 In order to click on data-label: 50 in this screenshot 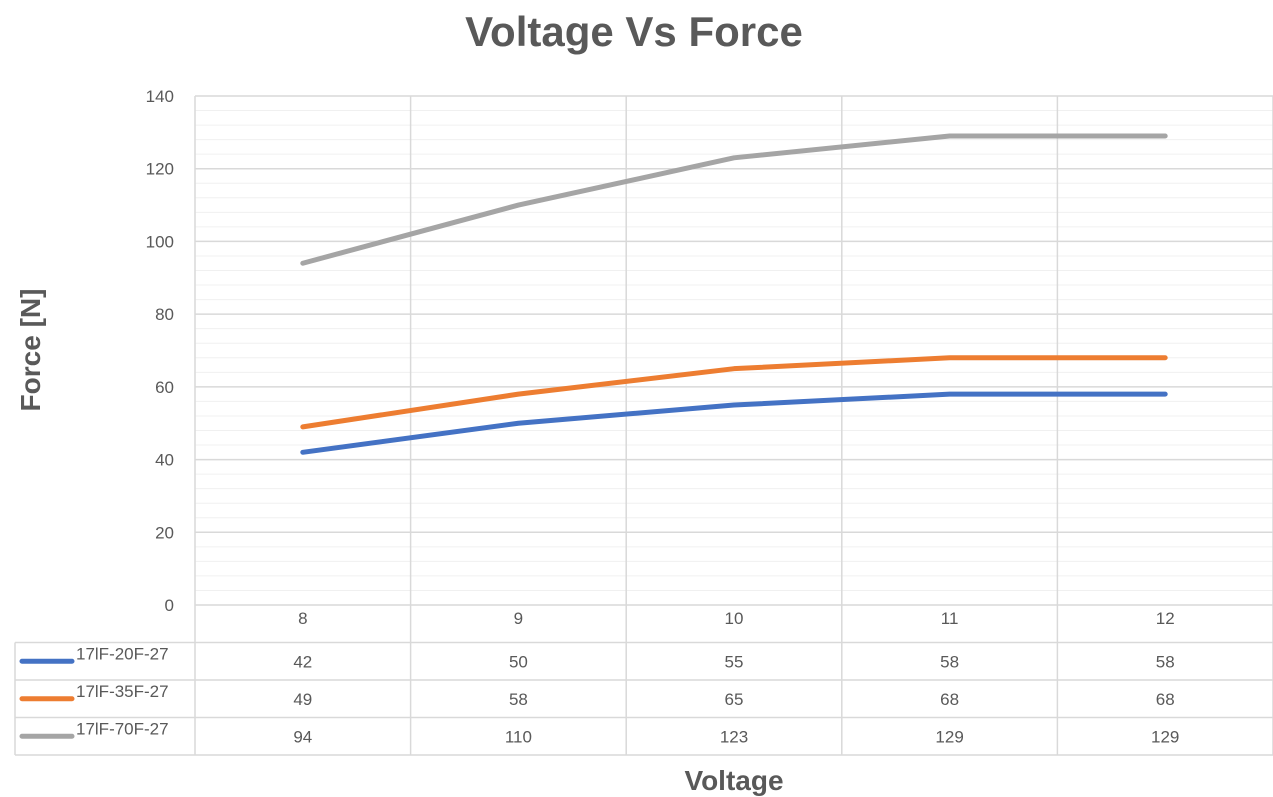, I will do `click(518, 661)`.